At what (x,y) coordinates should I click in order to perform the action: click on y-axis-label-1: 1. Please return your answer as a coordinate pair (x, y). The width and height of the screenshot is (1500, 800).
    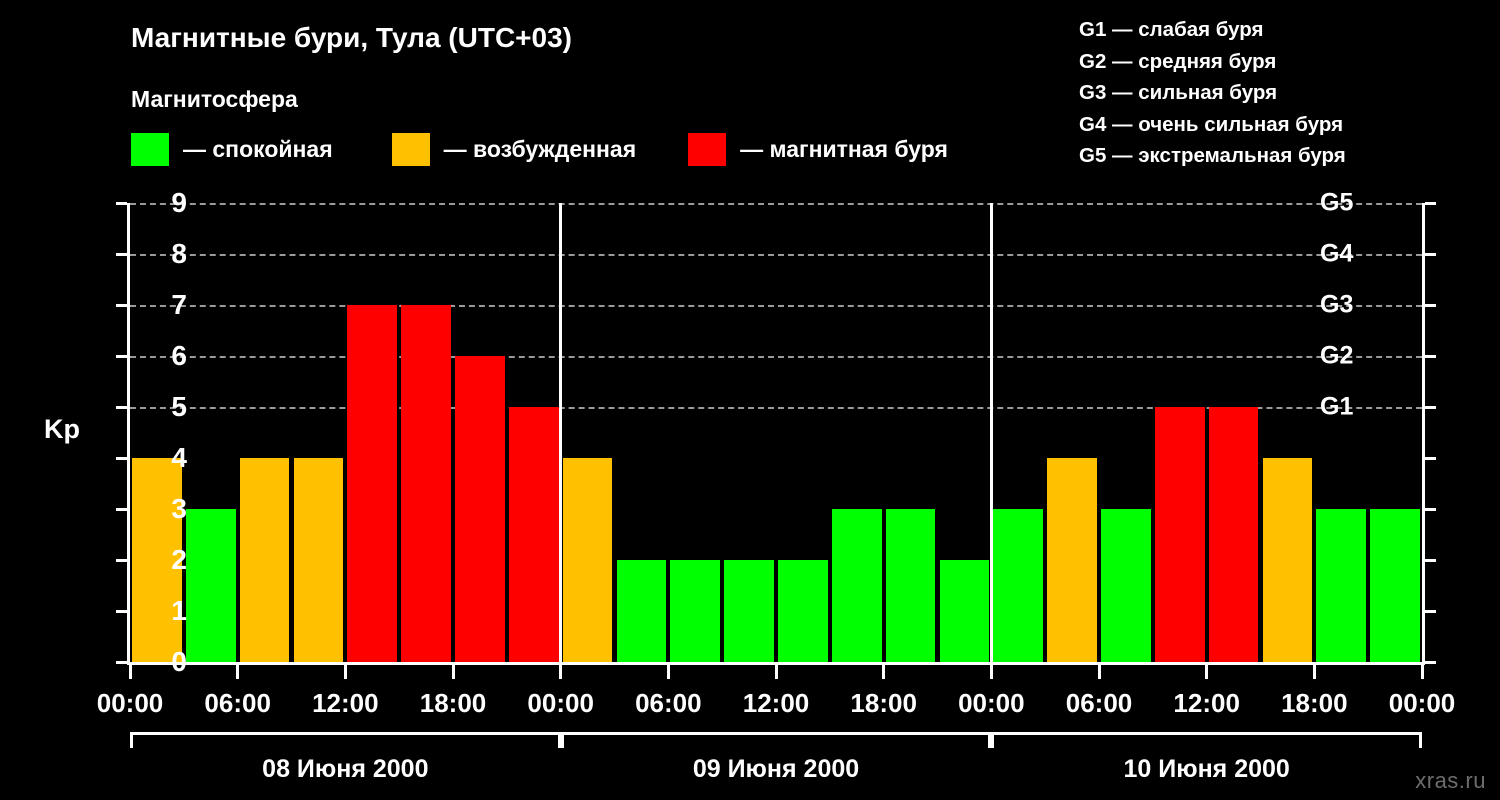
    Looking at the image, I should click on (179, 610).